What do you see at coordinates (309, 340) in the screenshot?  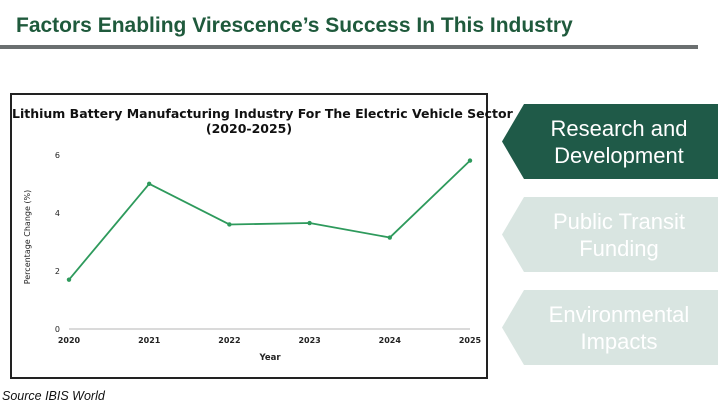 I see `x-tick-label: 2023` at bounding box center [309, 340].